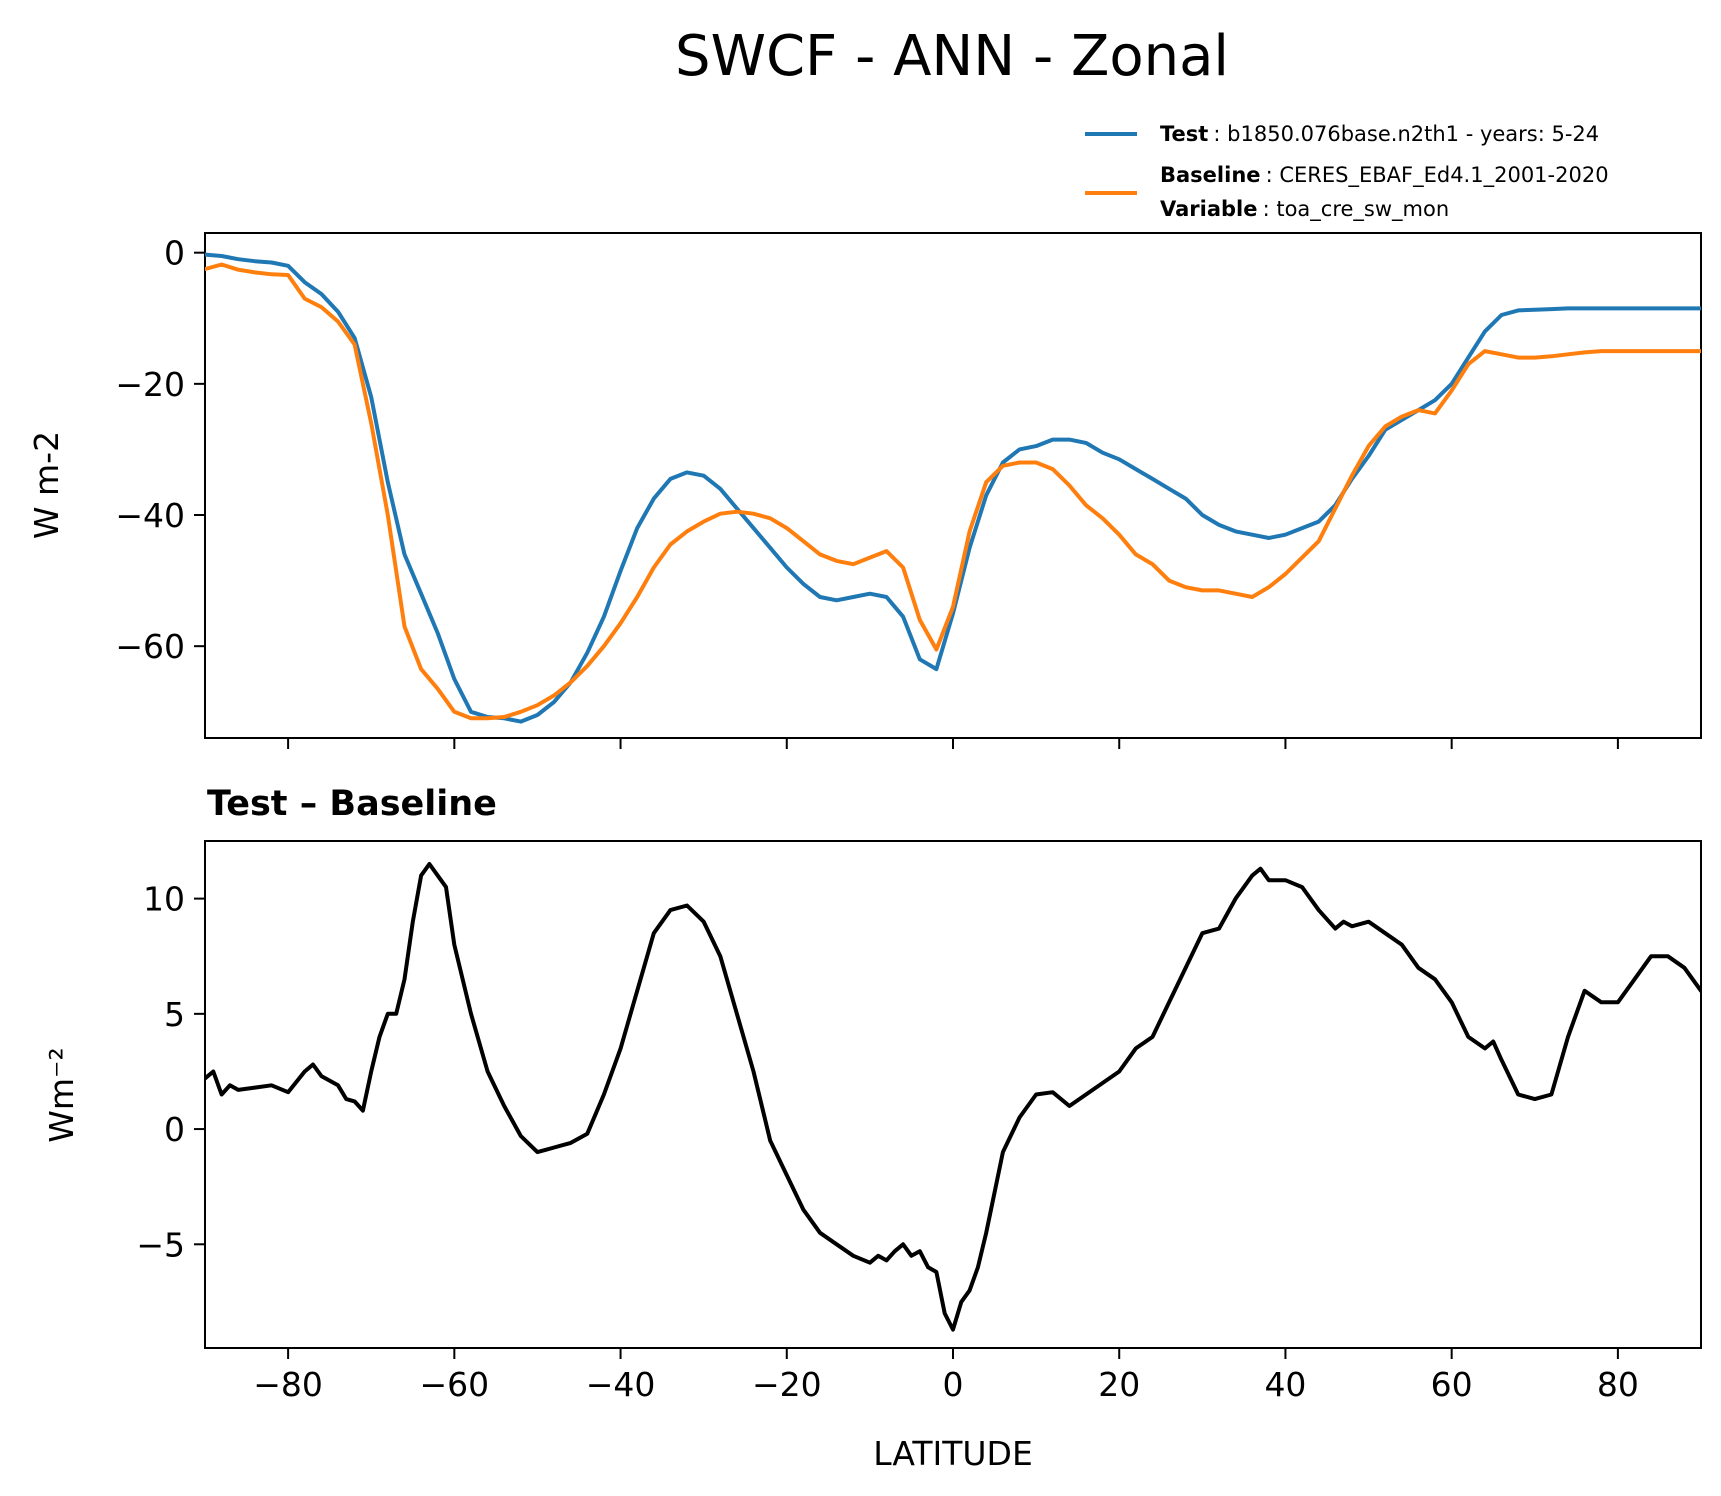 The image size is (1721, 1496). What do you see at coordinates (150, 515) in the screenshot?
I see `top-y-tick-label: −40` at bounding box center [150, 515].